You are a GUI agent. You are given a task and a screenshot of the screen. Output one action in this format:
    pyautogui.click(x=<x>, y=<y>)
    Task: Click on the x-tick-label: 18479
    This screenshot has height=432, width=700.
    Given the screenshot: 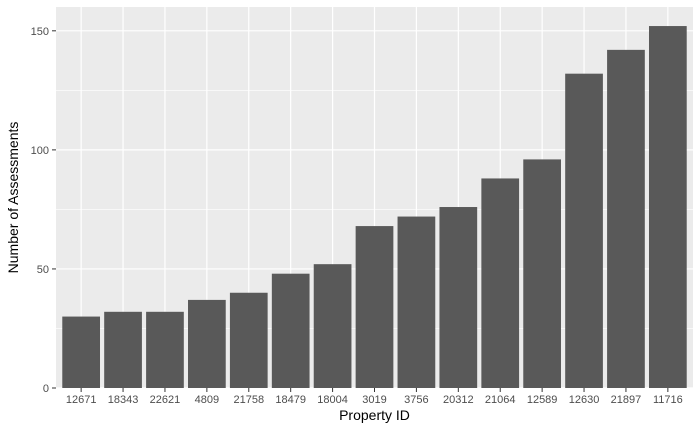 What is the action you would take?
    pyautogui.click(x=290, y=400)
    